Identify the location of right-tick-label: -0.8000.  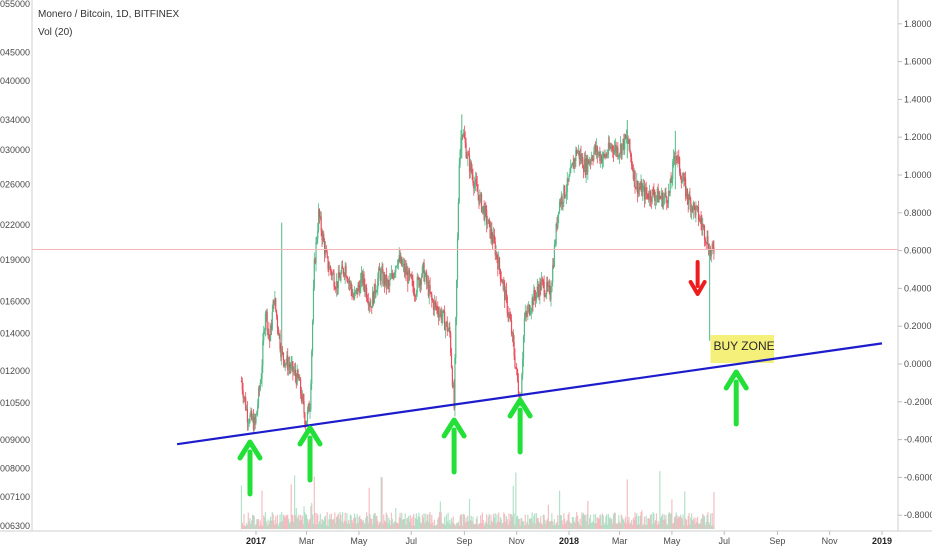
(918, 515).